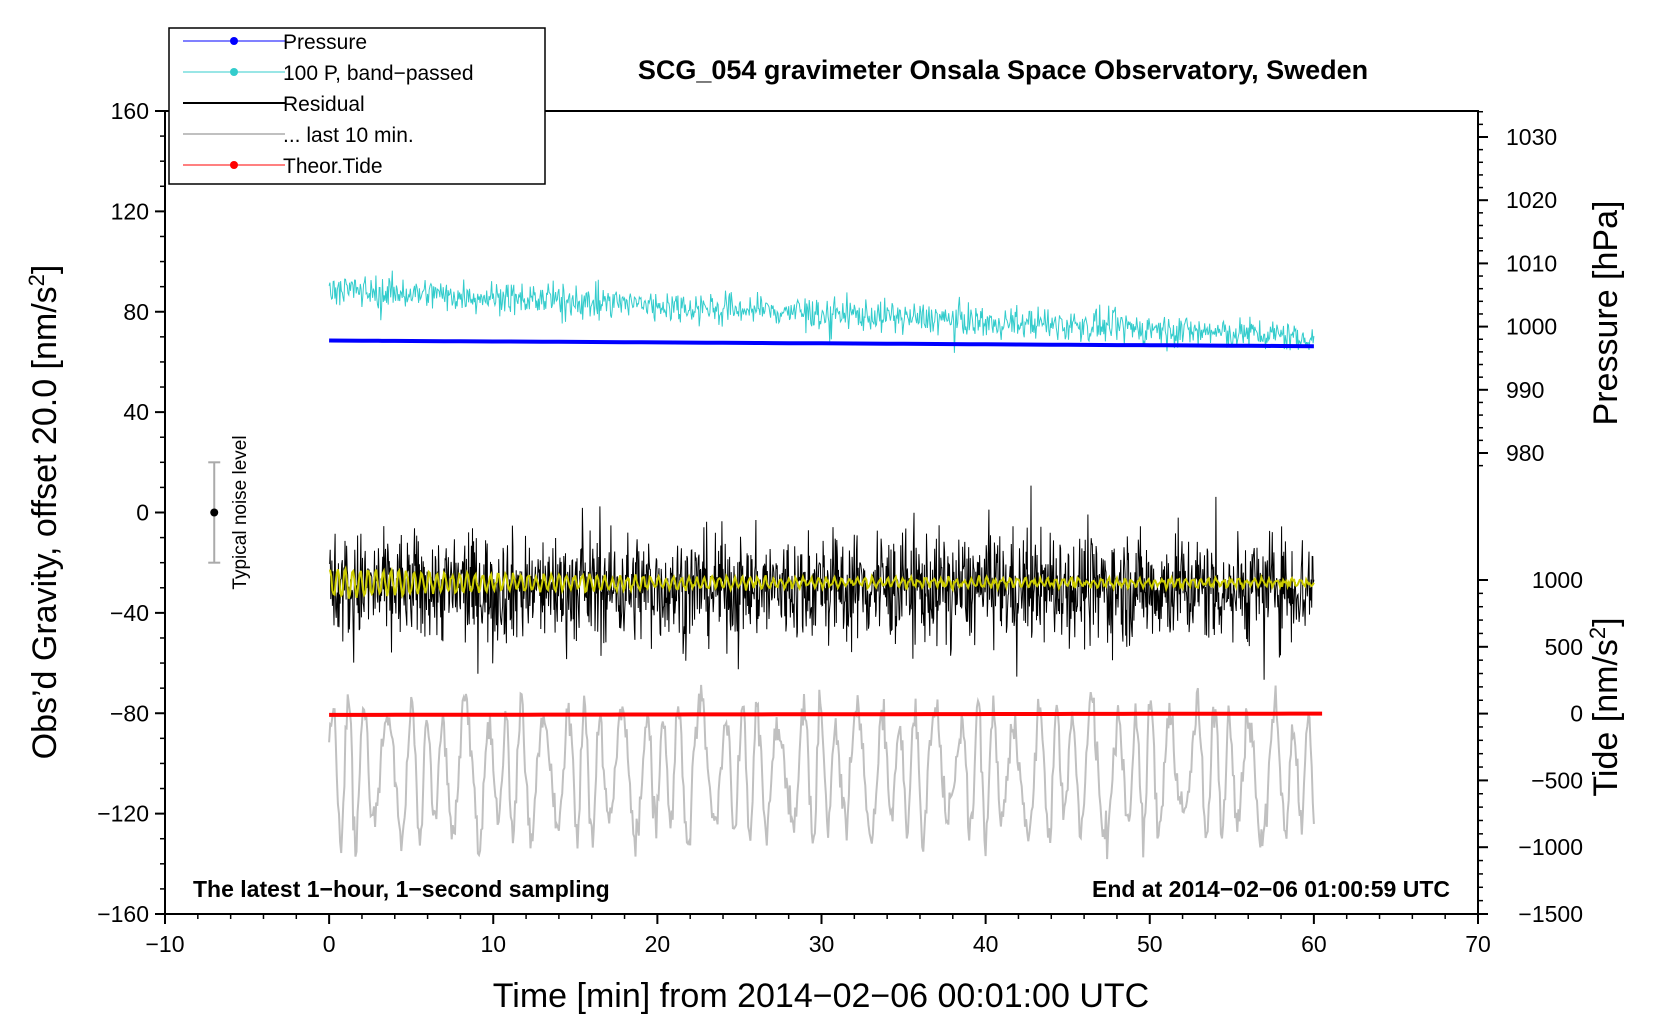 Image resolution: width=1660 pixels, height=1020 pixels. I want to click on y-axis: −160 −120 −80 −40 0 40 80 120 160, so click(131, 512).